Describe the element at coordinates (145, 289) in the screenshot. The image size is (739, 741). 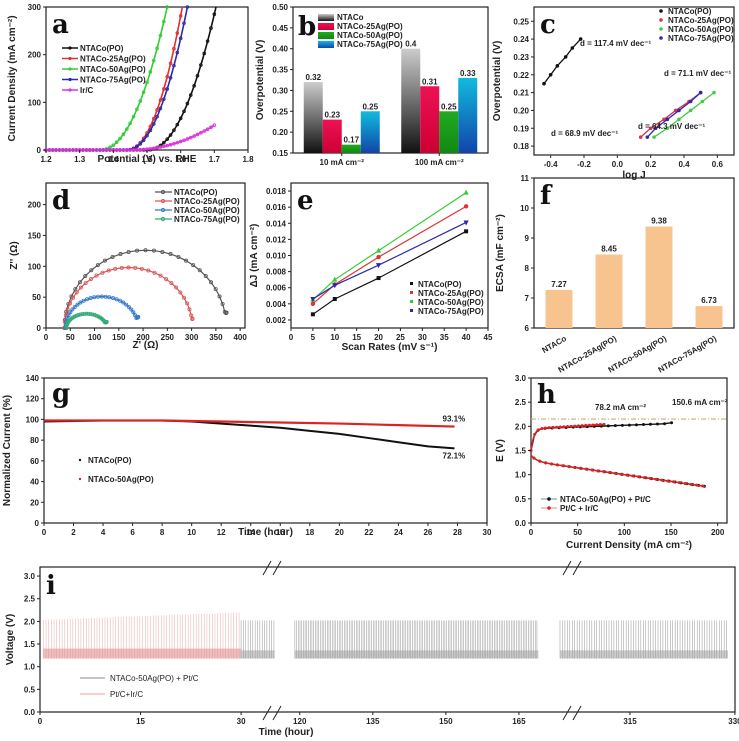
I see `nyquist-line-d` at that location.